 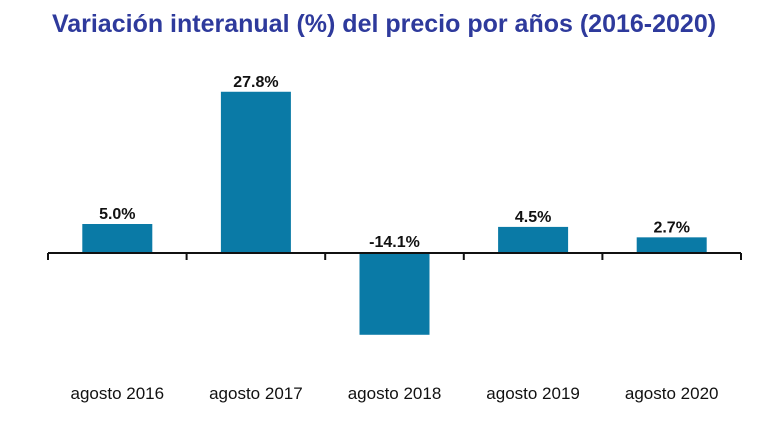 What do you see at coordinates (394, 242) in the screenshot?
I see `value-label: -14.1%` at bounding box center [394, 242].